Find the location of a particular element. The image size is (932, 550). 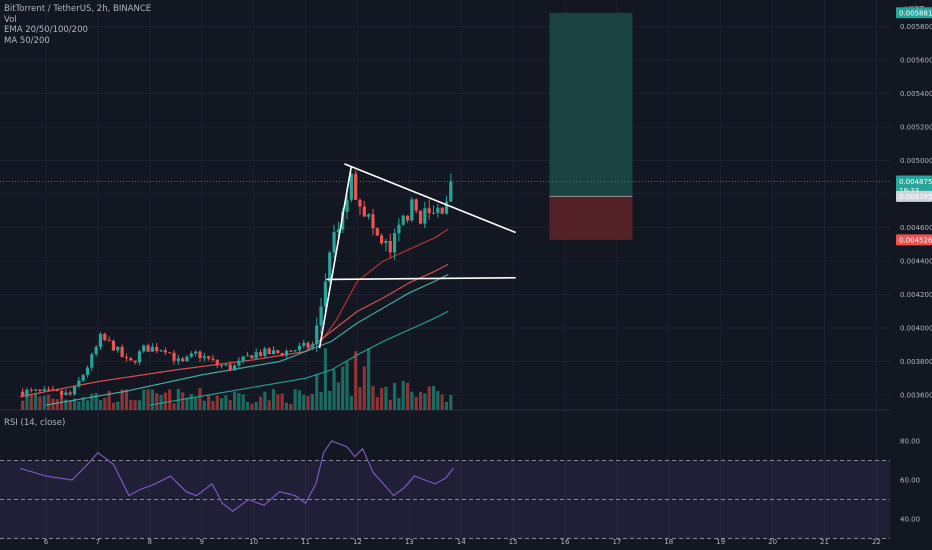

trendline-drawings is located at coordinates (417, 256).